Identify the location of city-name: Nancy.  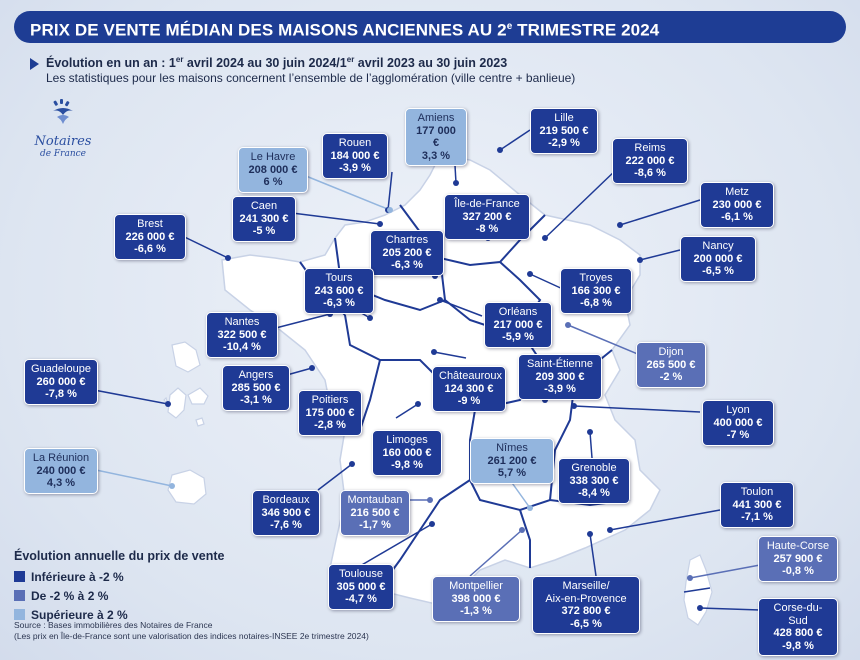
(718, 246).